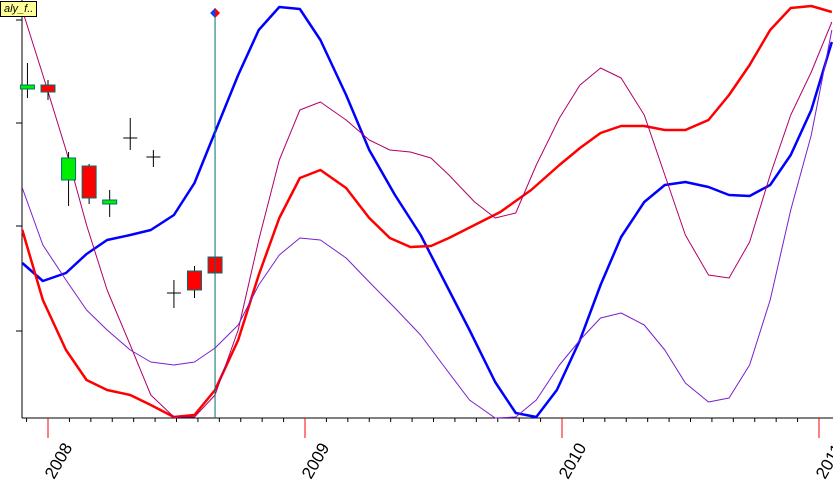 The image size is (833, 491). What do you see at coordinates (19, 9) in the screenshot?
I see `indicator-label: aly_f..` at bounding box center [19, 9].